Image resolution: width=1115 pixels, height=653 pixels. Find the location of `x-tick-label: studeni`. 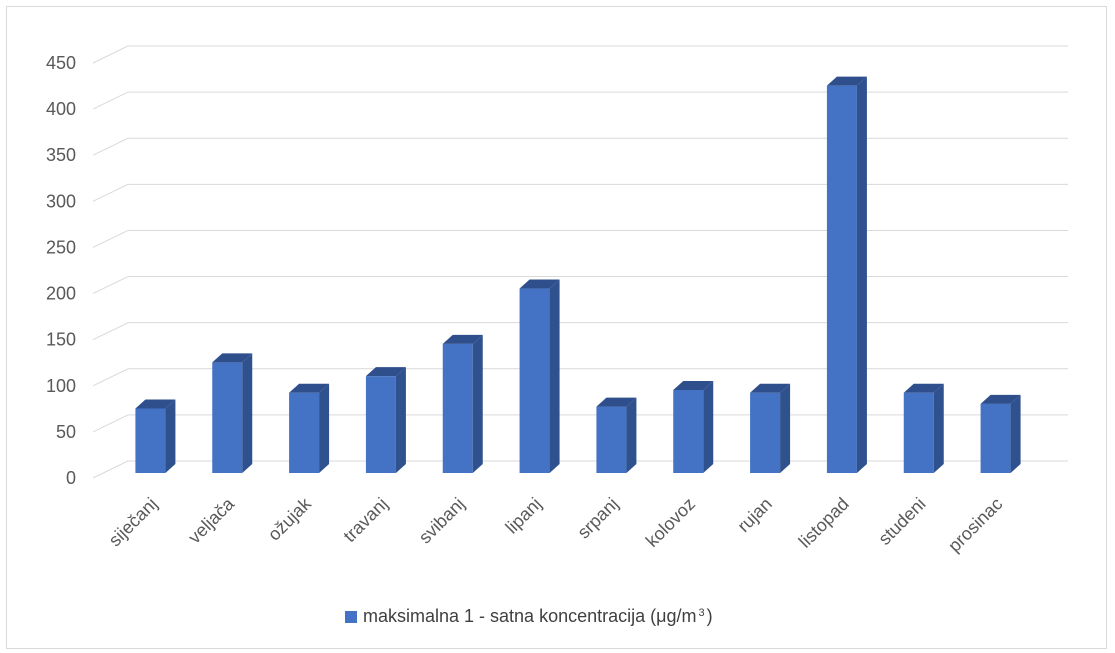

x-tick-label: studeni is located at coordinates (901, 521).